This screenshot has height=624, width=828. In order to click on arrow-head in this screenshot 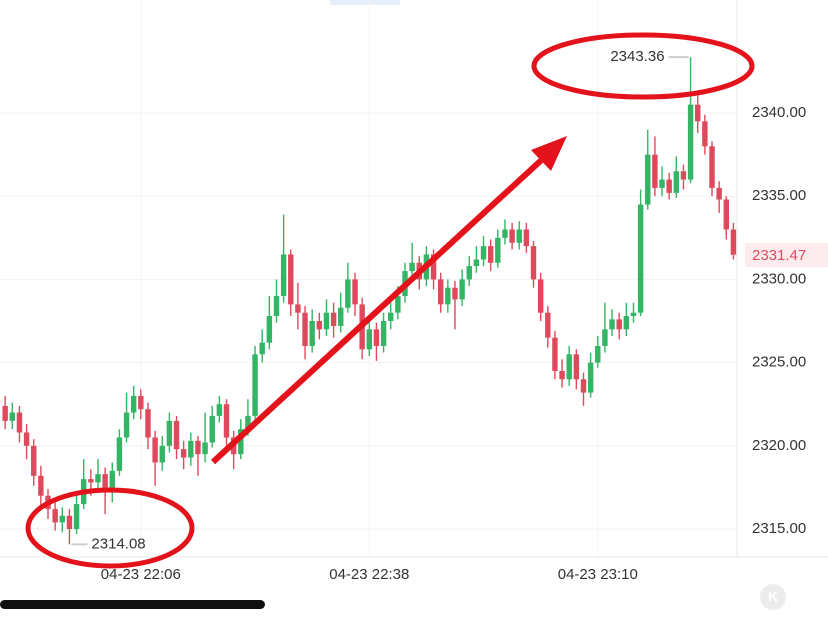, I will do `click(549, 153)`.